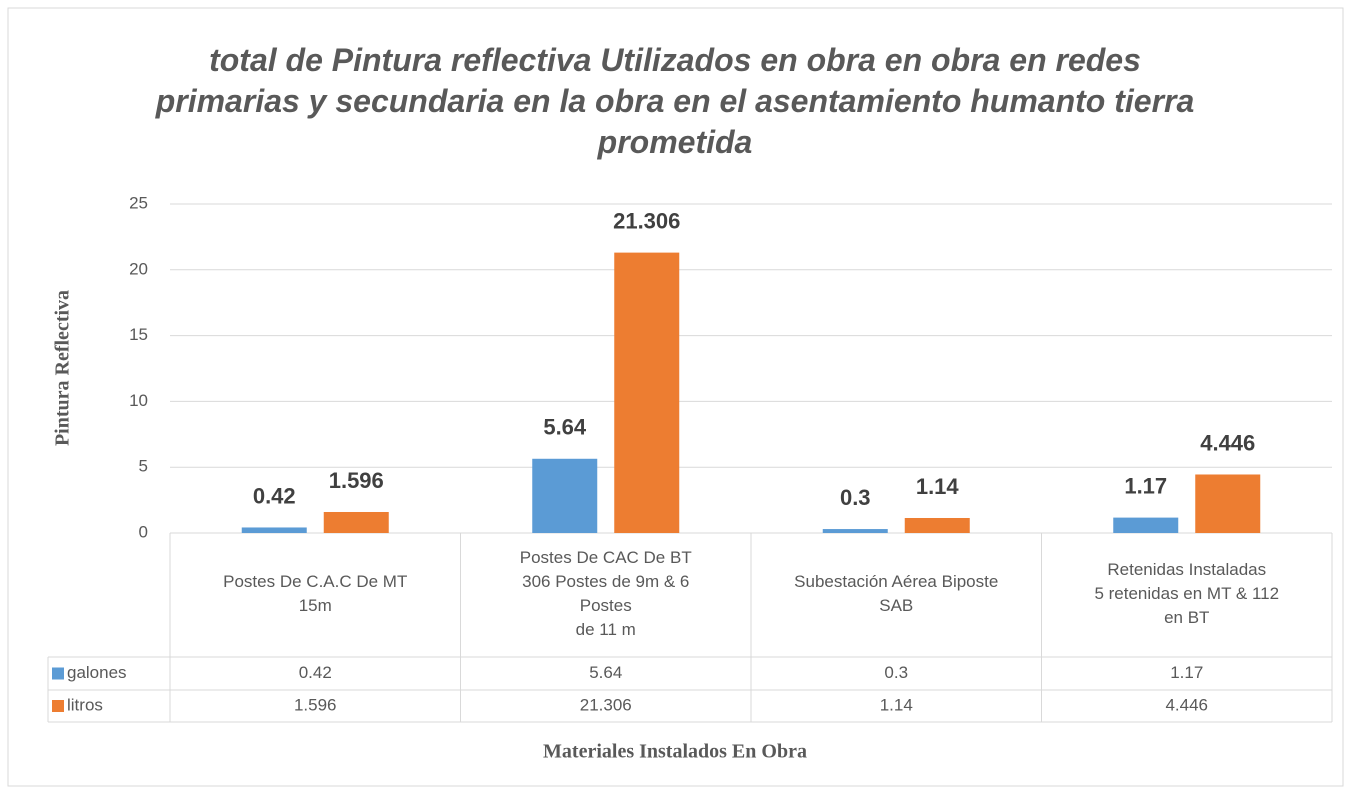 The height and width of the screenshot is (794, 1351). Describe the element at coordinates (138, 202) in the screenshot. I see `y-tick-label: 25` at that location.